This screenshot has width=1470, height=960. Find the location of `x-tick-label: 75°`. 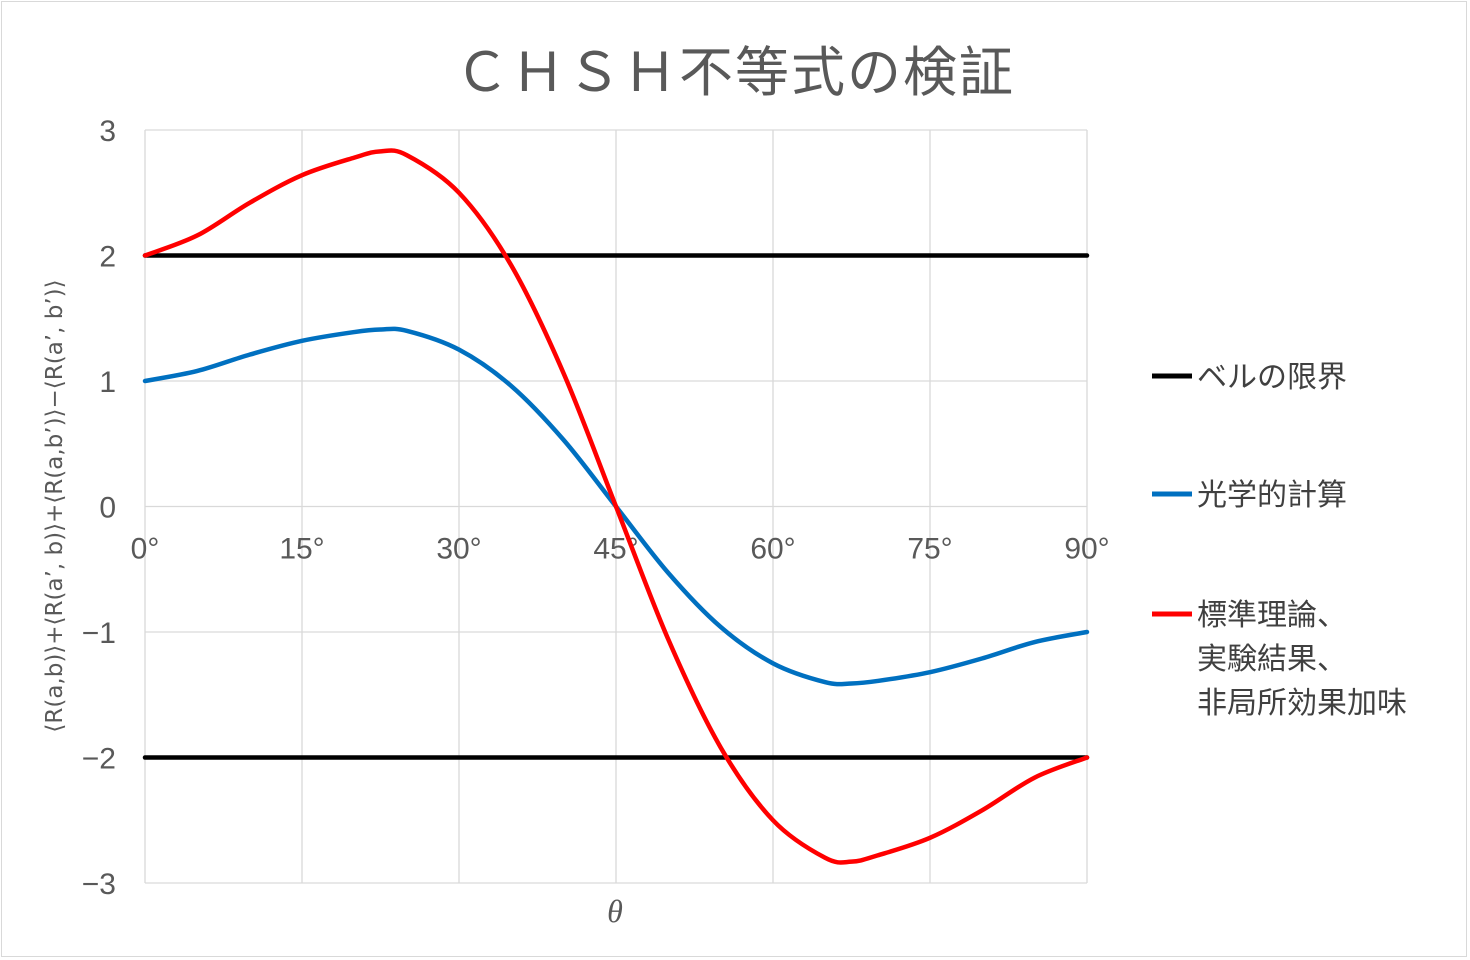

x-tick-label: 75° is located at coordinates (929, 549).